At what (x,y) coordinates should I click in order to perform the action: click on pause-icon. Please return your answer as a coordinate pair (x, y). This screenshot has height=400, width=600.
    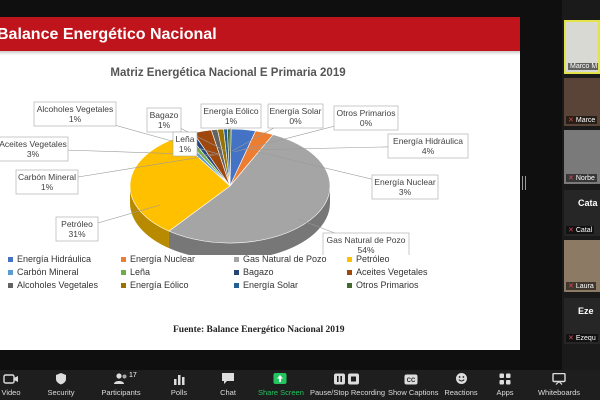
    Looking at the image, I should click on (347, 379).